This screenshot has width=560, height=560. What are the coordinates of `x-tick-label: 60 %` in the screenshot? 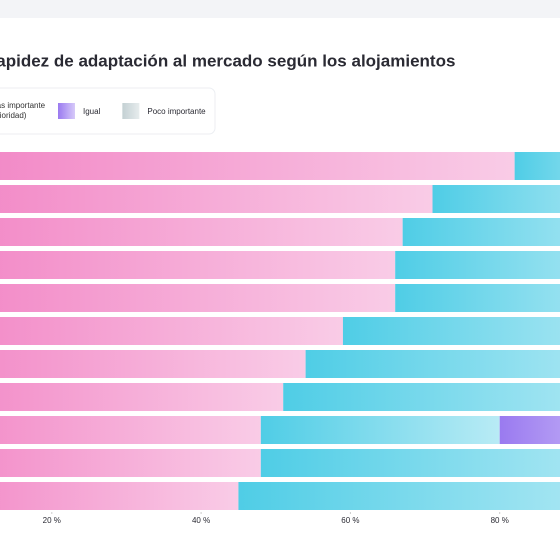 It's located at (350, 520).